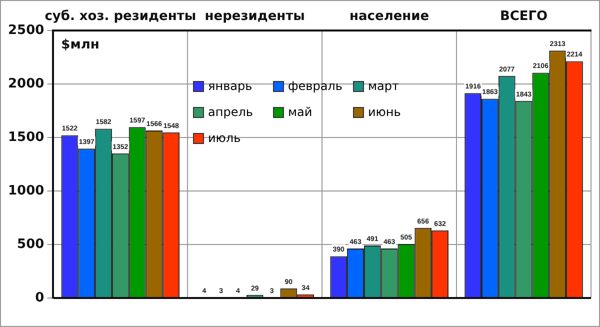 This screenshot has height=327, width=600. What do you see at coordinates (384, 112) in the screenshot?
I see `legend-label: июнь` at bounding box center [384, 112].